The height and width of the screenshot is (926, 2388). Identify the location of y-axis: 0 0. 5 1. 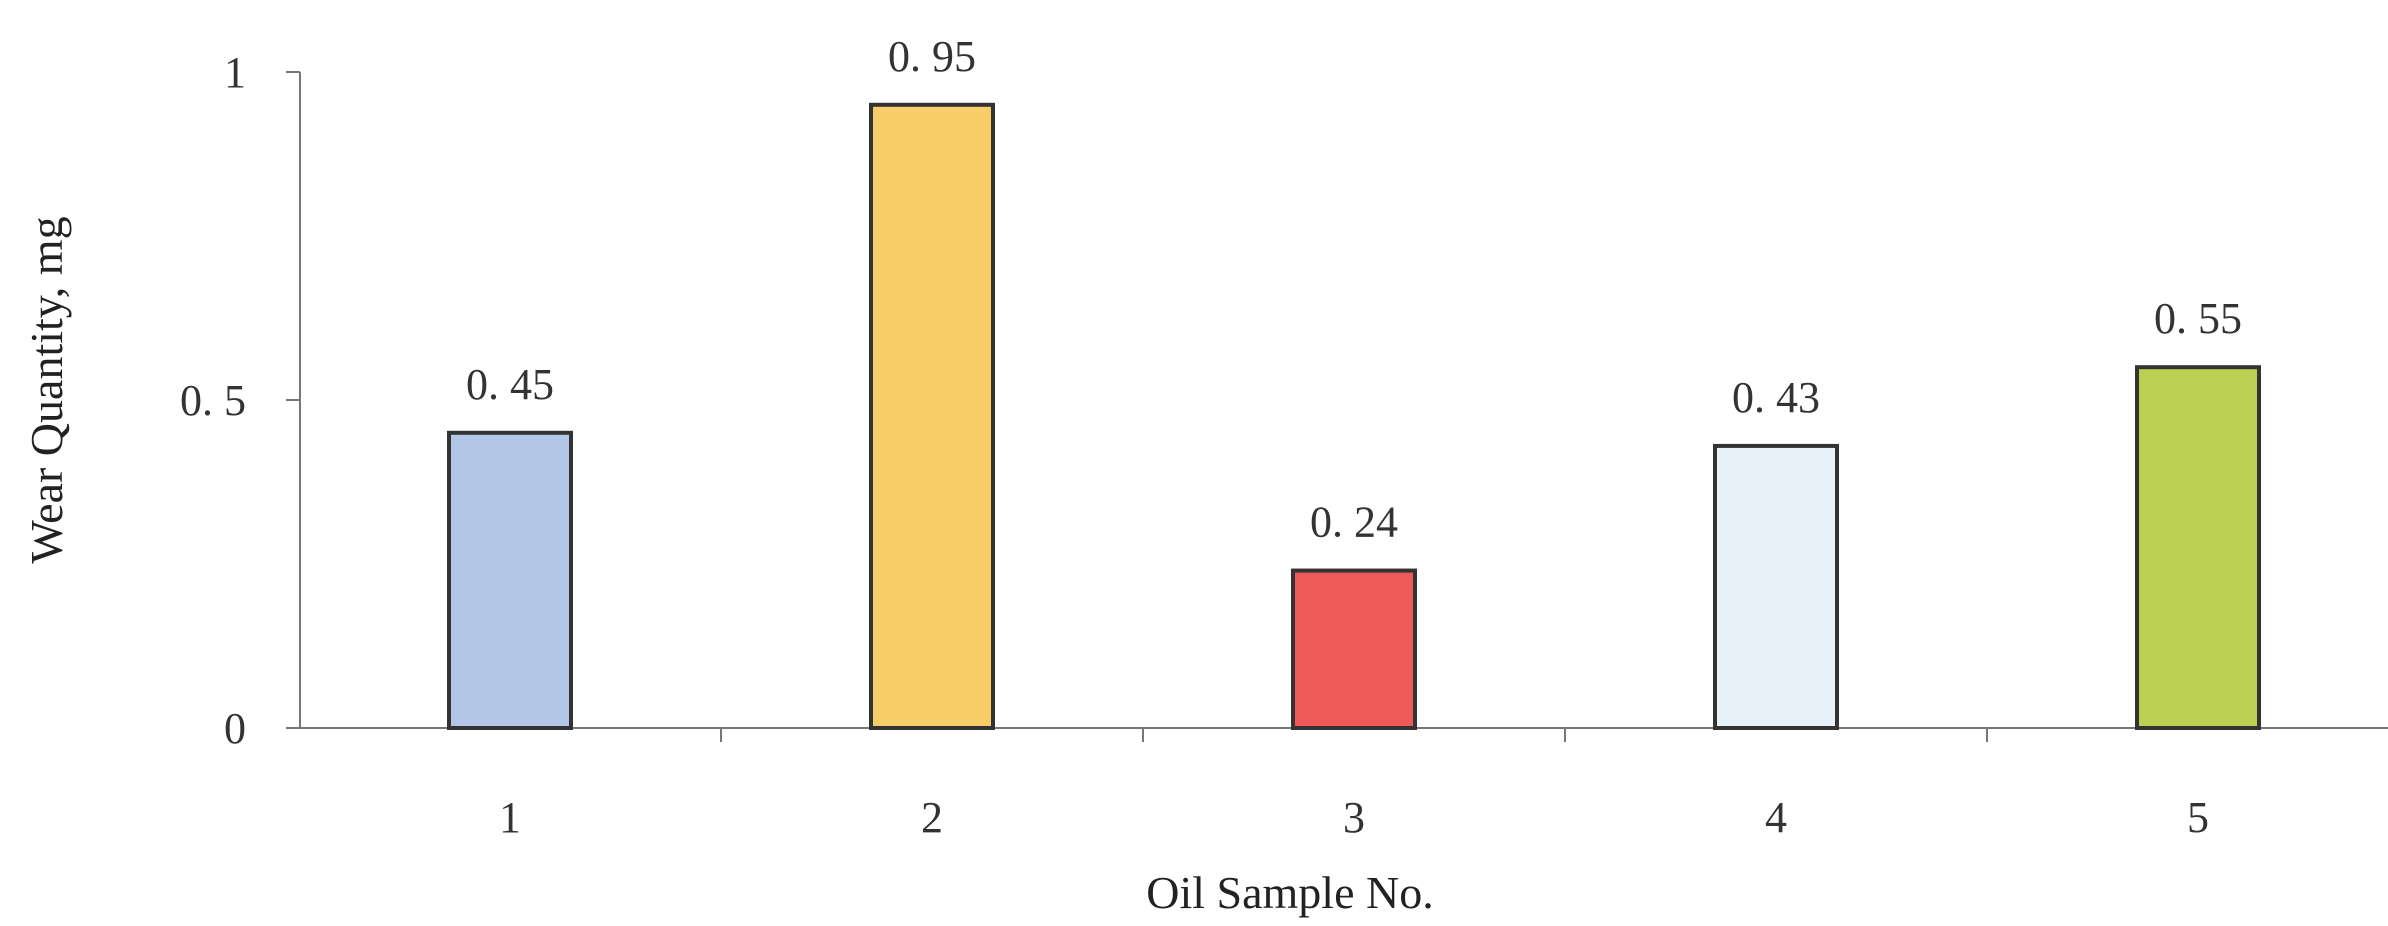
(240, 400).